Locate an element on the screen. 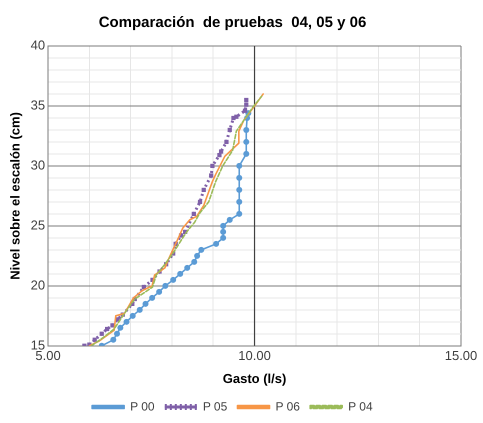  y-tick-label: 40 is located at coordinates (38, 45).